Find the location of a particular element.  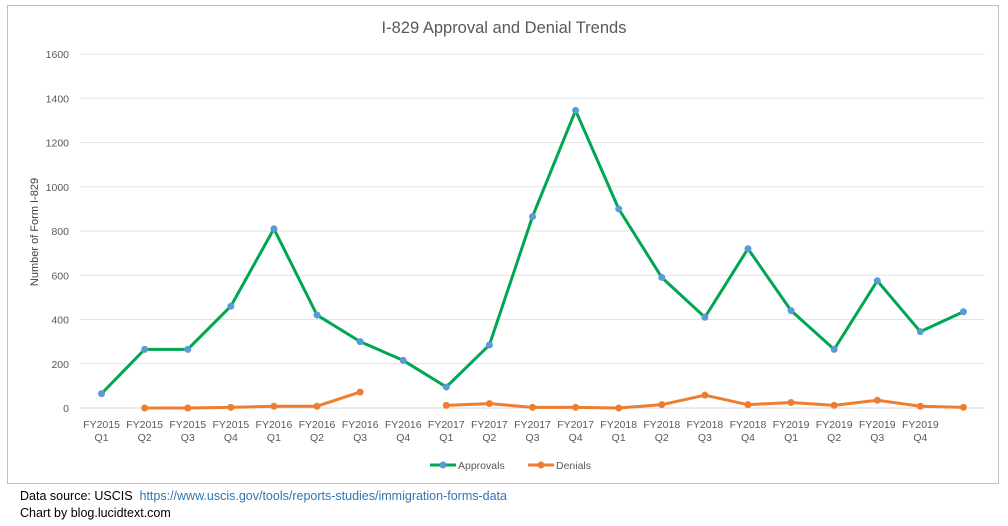

y-tick-label: 200 is located at coordinates (60, 365).